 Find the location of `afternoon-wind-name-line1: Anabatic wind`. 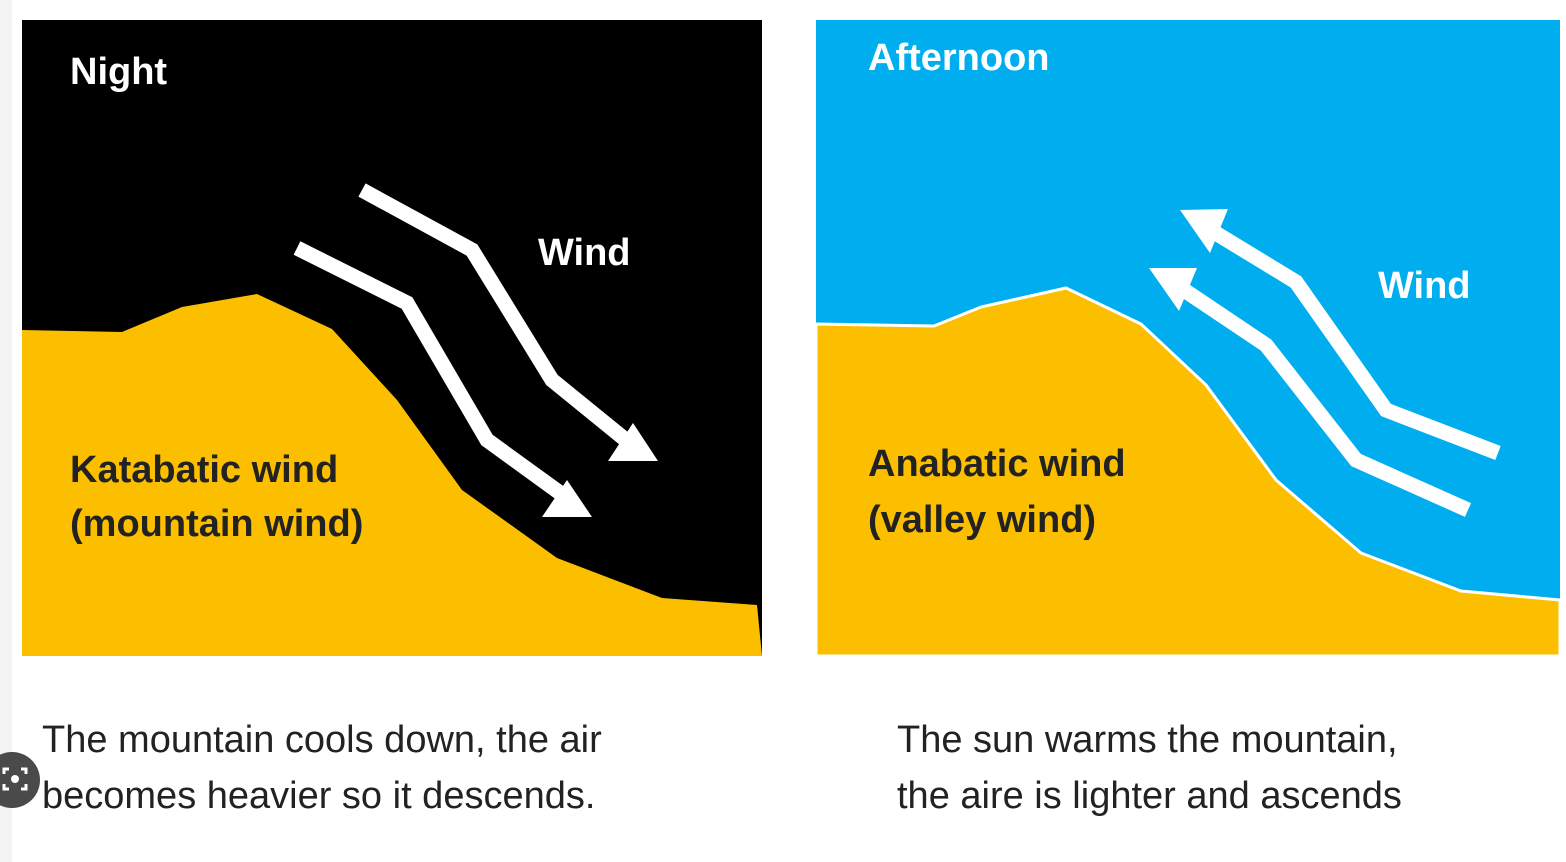

afternoon-wind-name-line1: Anabatic wind is located at coordinates (997, 464).